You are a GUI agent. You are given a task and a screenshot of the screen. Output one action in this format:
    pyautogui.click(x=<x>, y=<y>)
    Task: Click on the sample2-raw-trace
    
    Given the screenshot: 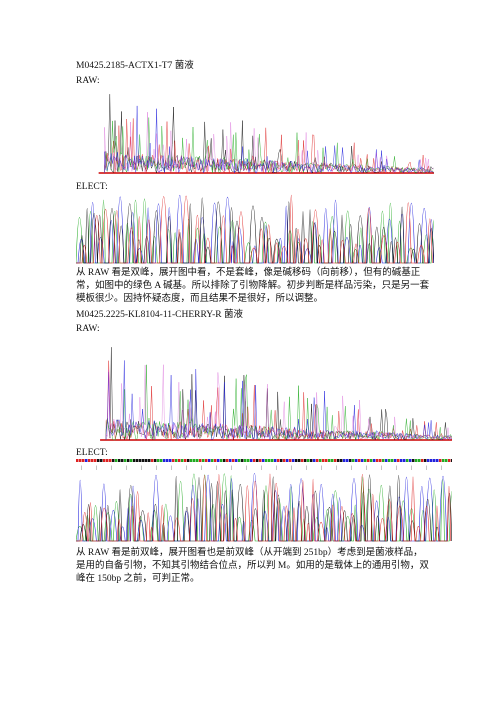 What is the action you would take?
    pyautogui.click(x=264, y=389)
    